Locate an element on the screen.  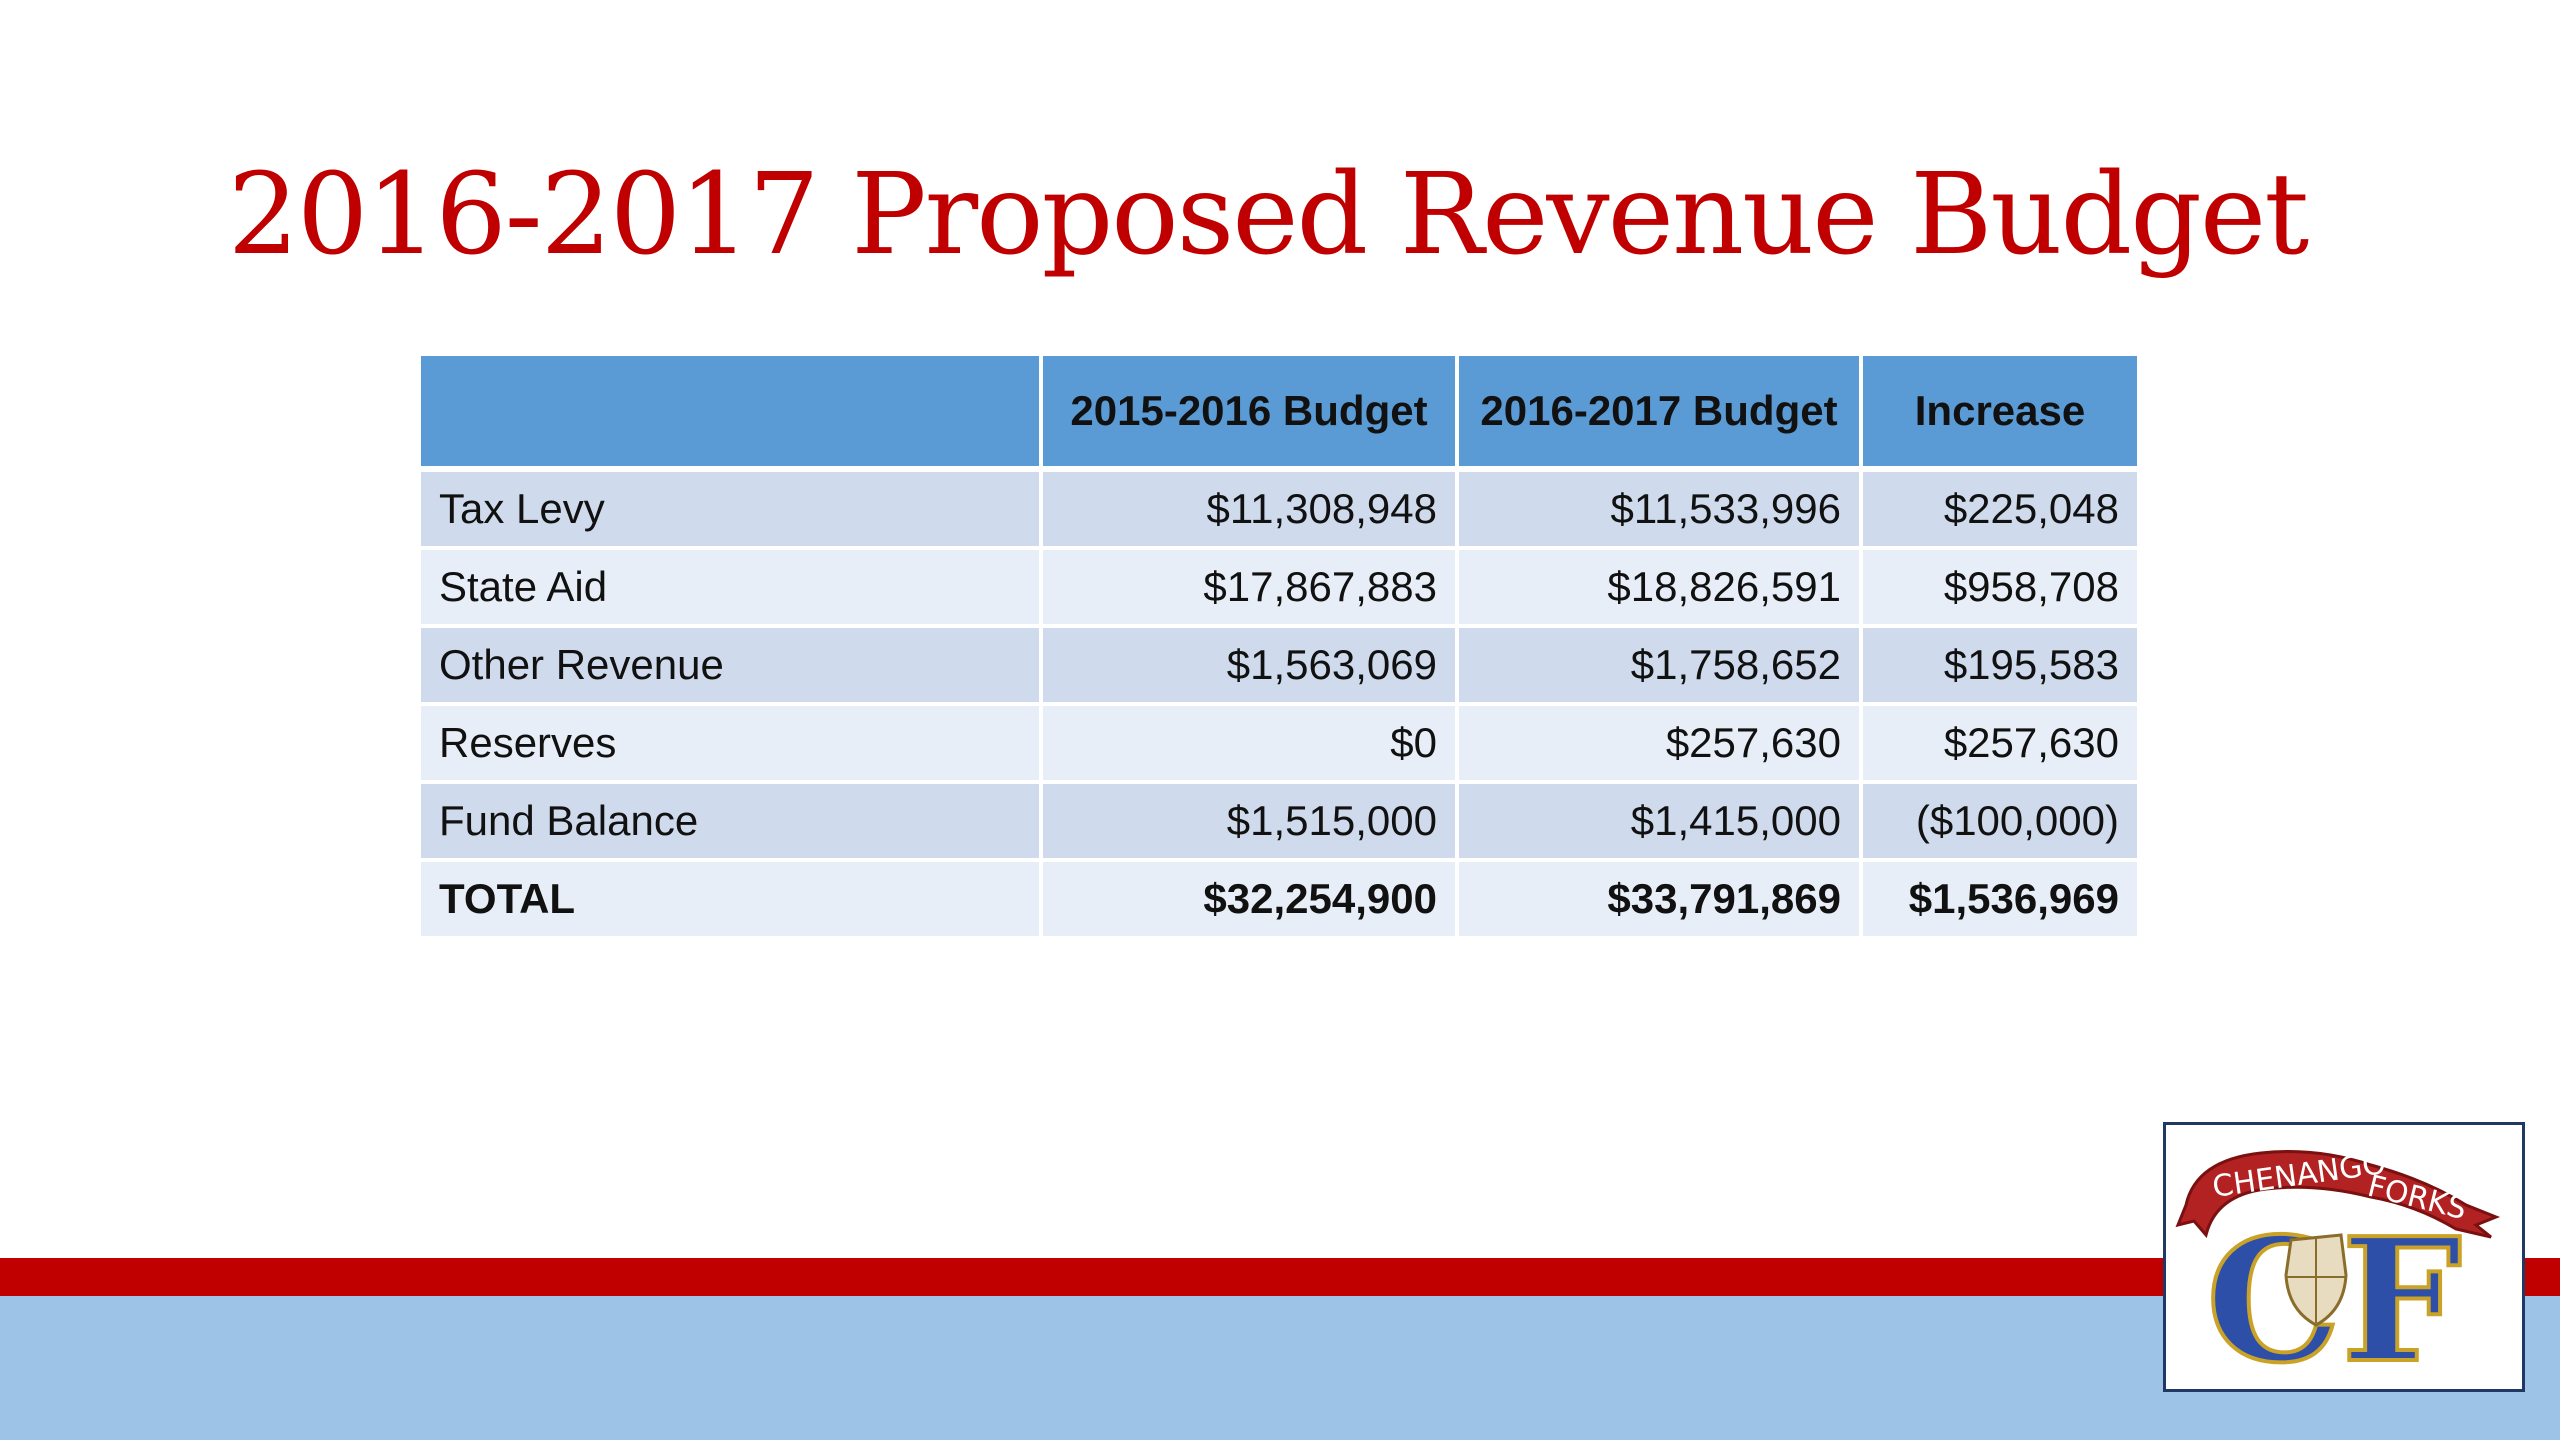
footer-red-band is located at coordinates (1280, 1277).